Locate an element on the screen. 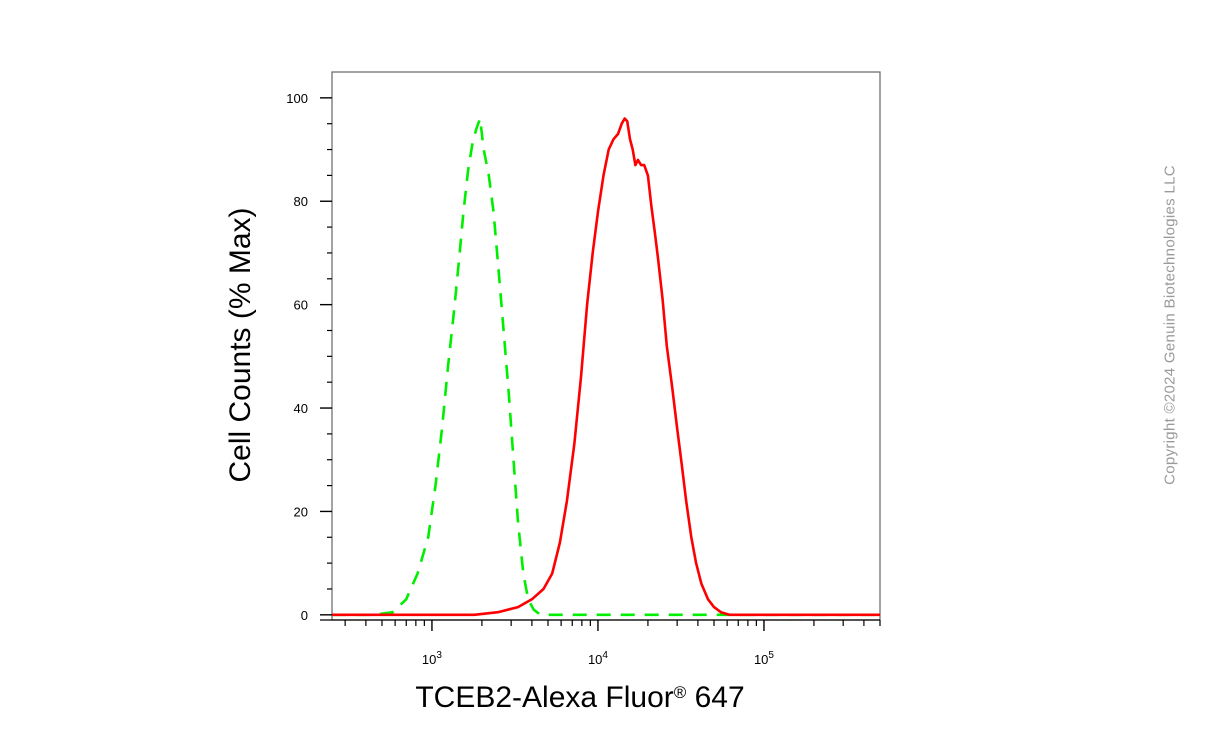  y-axis: 0 20 40 60 80 100 is located at coordinates (309, 357).